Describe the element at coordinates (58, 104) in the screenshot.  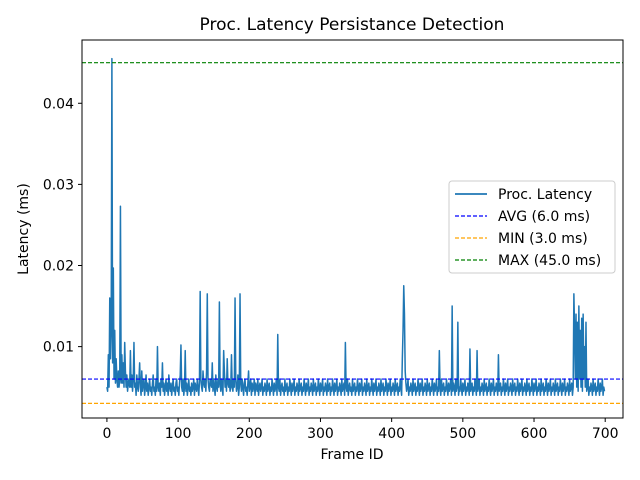
I see `y-tick-label: 0.04` at that location.